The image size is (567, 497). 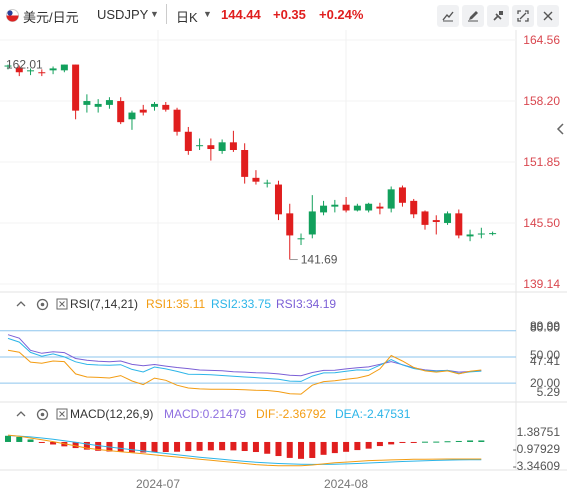 What do you see at coordinates (549, 392) in the screenshot?
I see `rsi-axis-label: 5.29` at bounding box center [549, 392].